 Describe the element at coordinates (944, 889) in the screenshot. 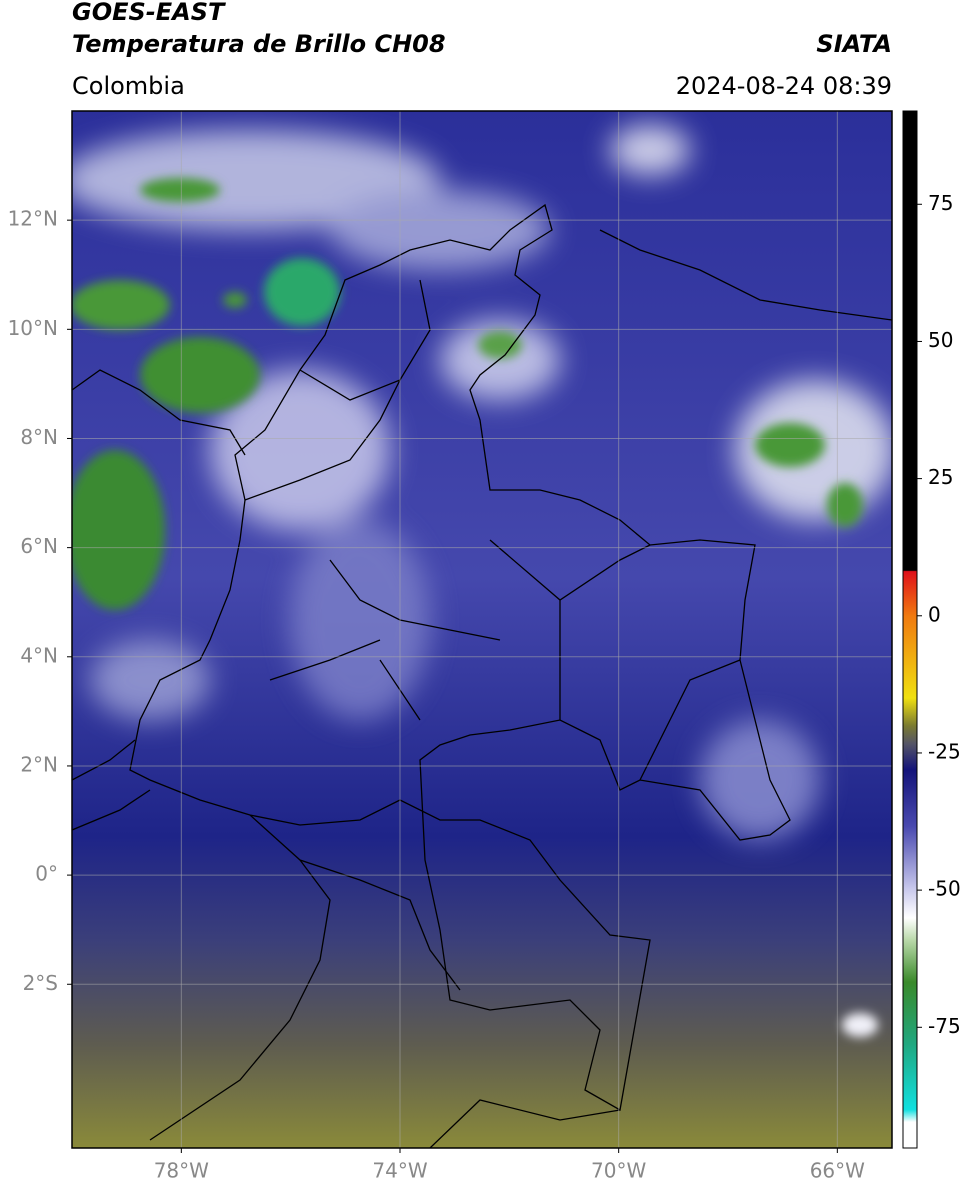

I see `colorbar-tick-label: -50` at that location.